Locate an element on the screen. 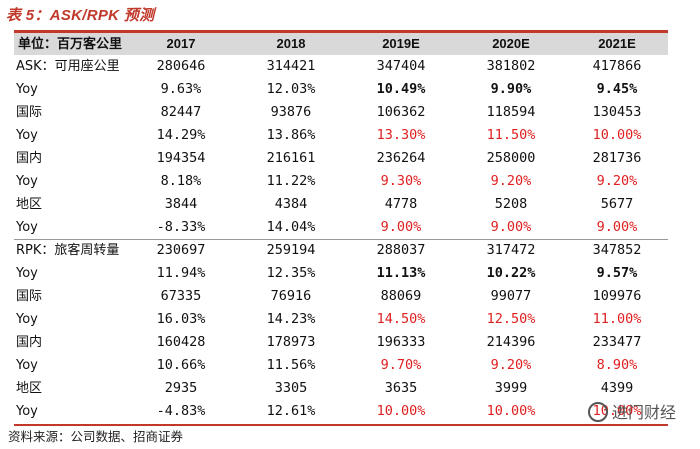 This screenshot has width=700, height=449. row-value: 93876 is located at coordinates (291, 112).